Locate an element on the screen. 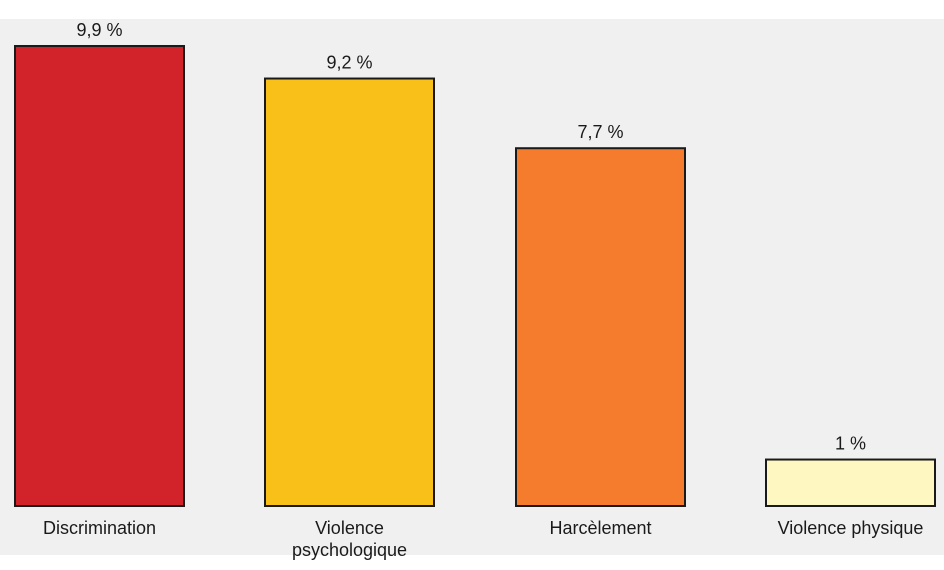  category-label-2: Harcèlement is located at coordinates (600, 528).